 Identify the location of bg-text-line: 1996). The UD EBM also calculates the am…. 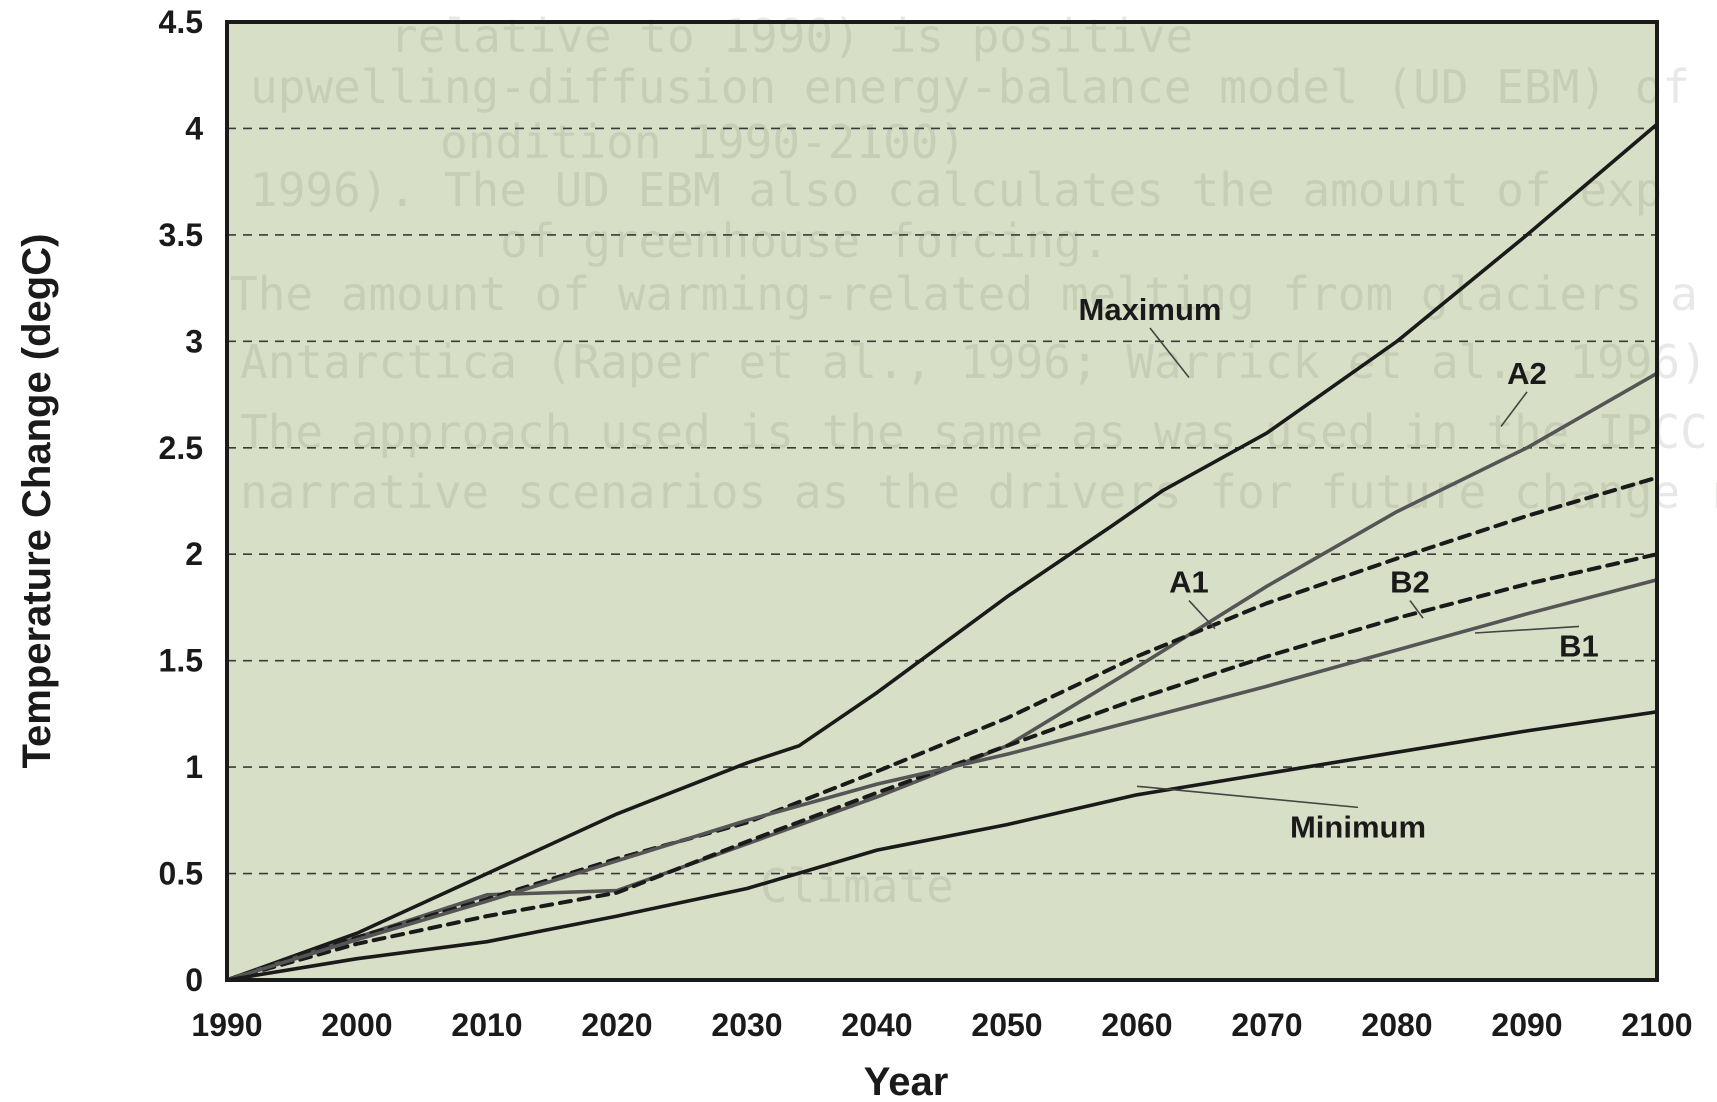
(956, 190).